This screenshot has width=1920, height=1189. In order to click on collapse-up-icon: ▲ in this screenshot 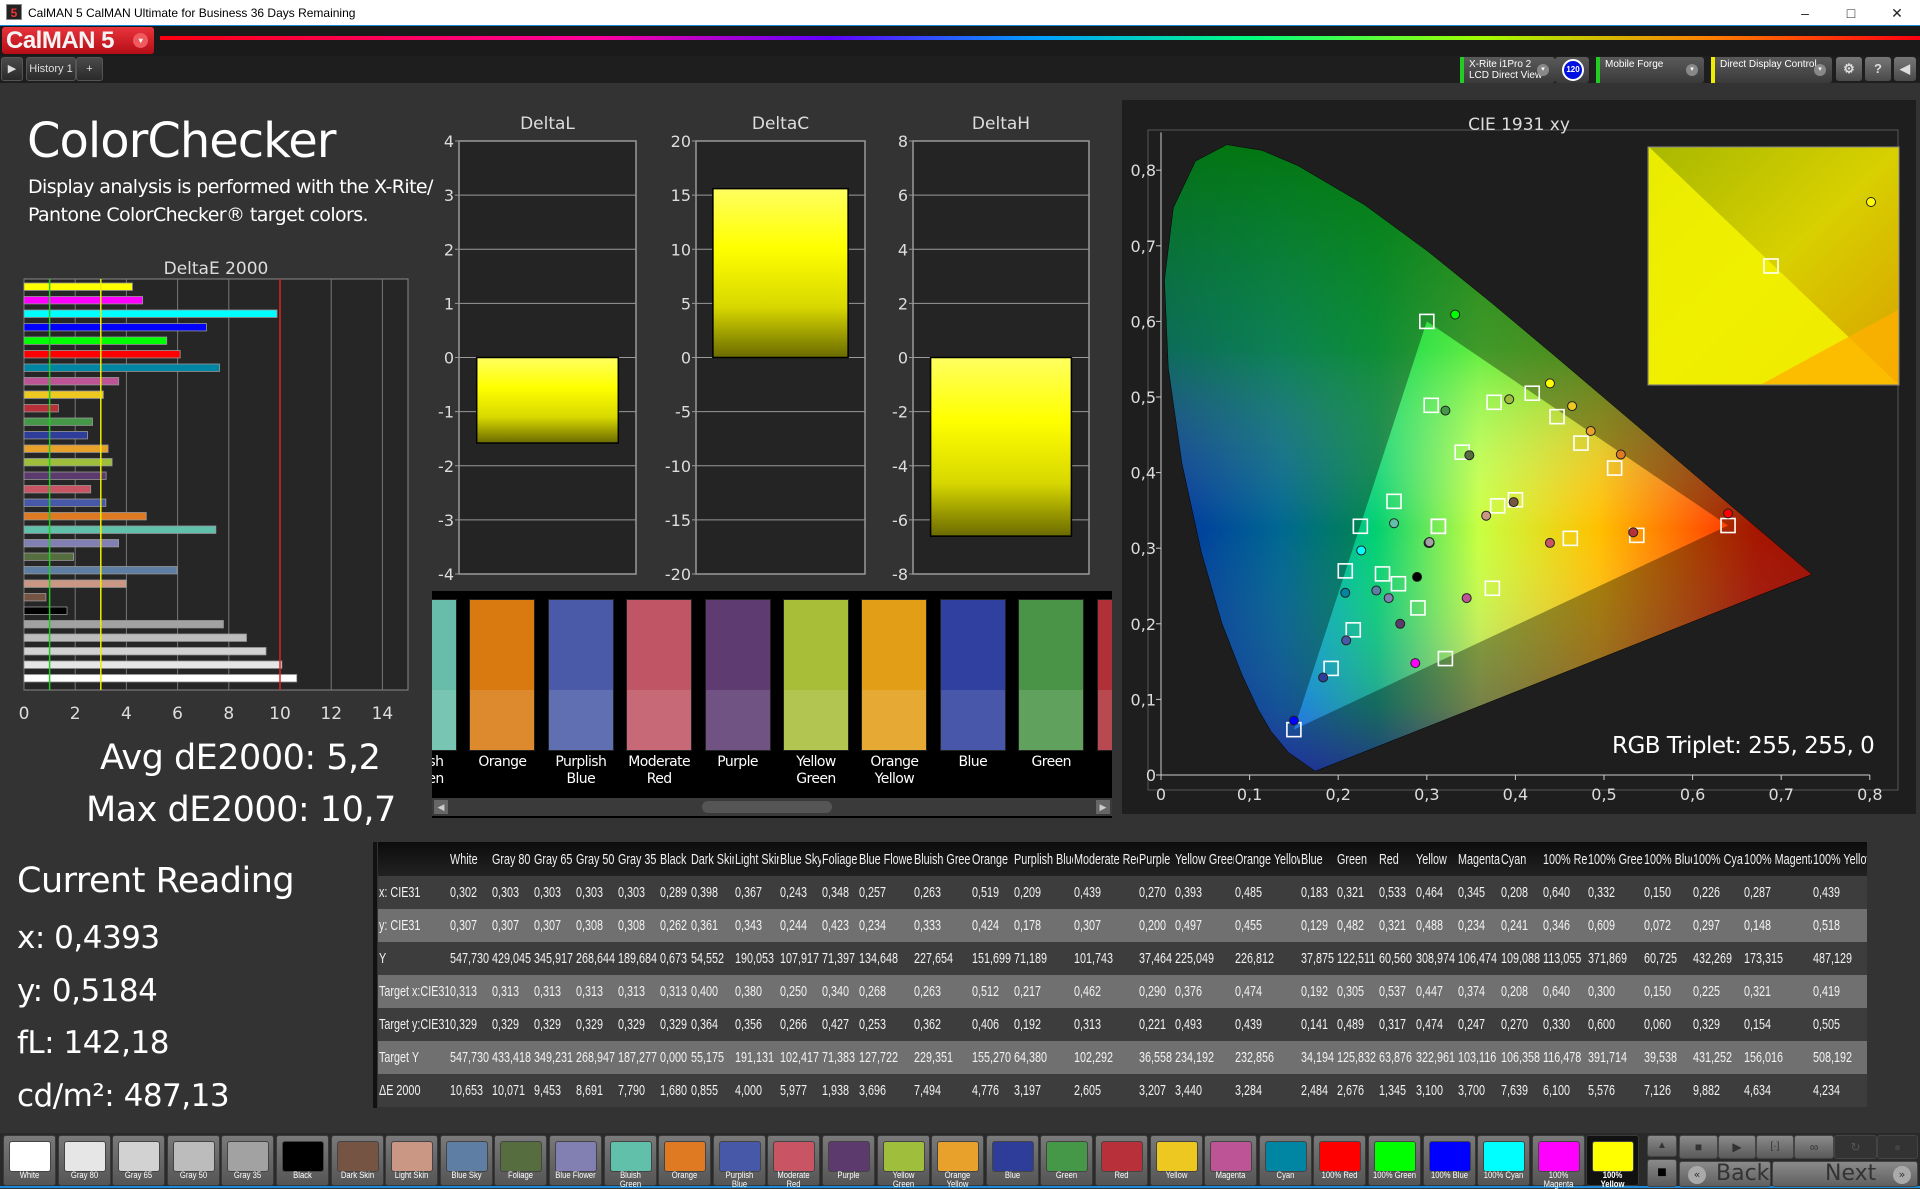, I will do `click(1662, 1146)`.